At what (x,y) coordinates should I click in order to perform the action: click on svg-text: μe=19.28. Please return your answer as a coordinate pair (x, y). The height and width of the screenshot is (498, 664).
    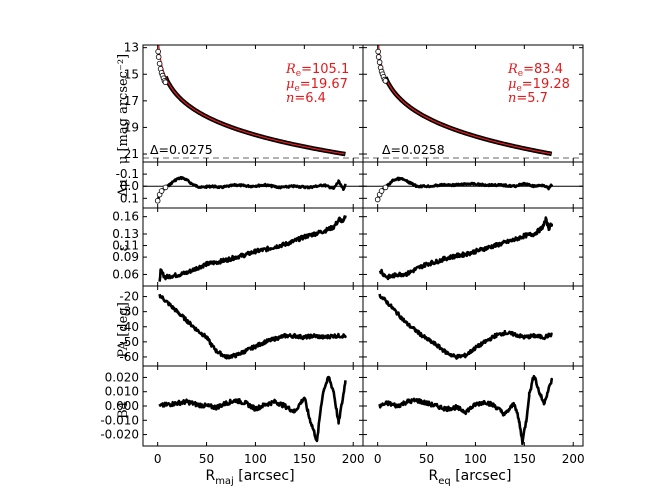
    Looking at the image, I should click on (539, 85).